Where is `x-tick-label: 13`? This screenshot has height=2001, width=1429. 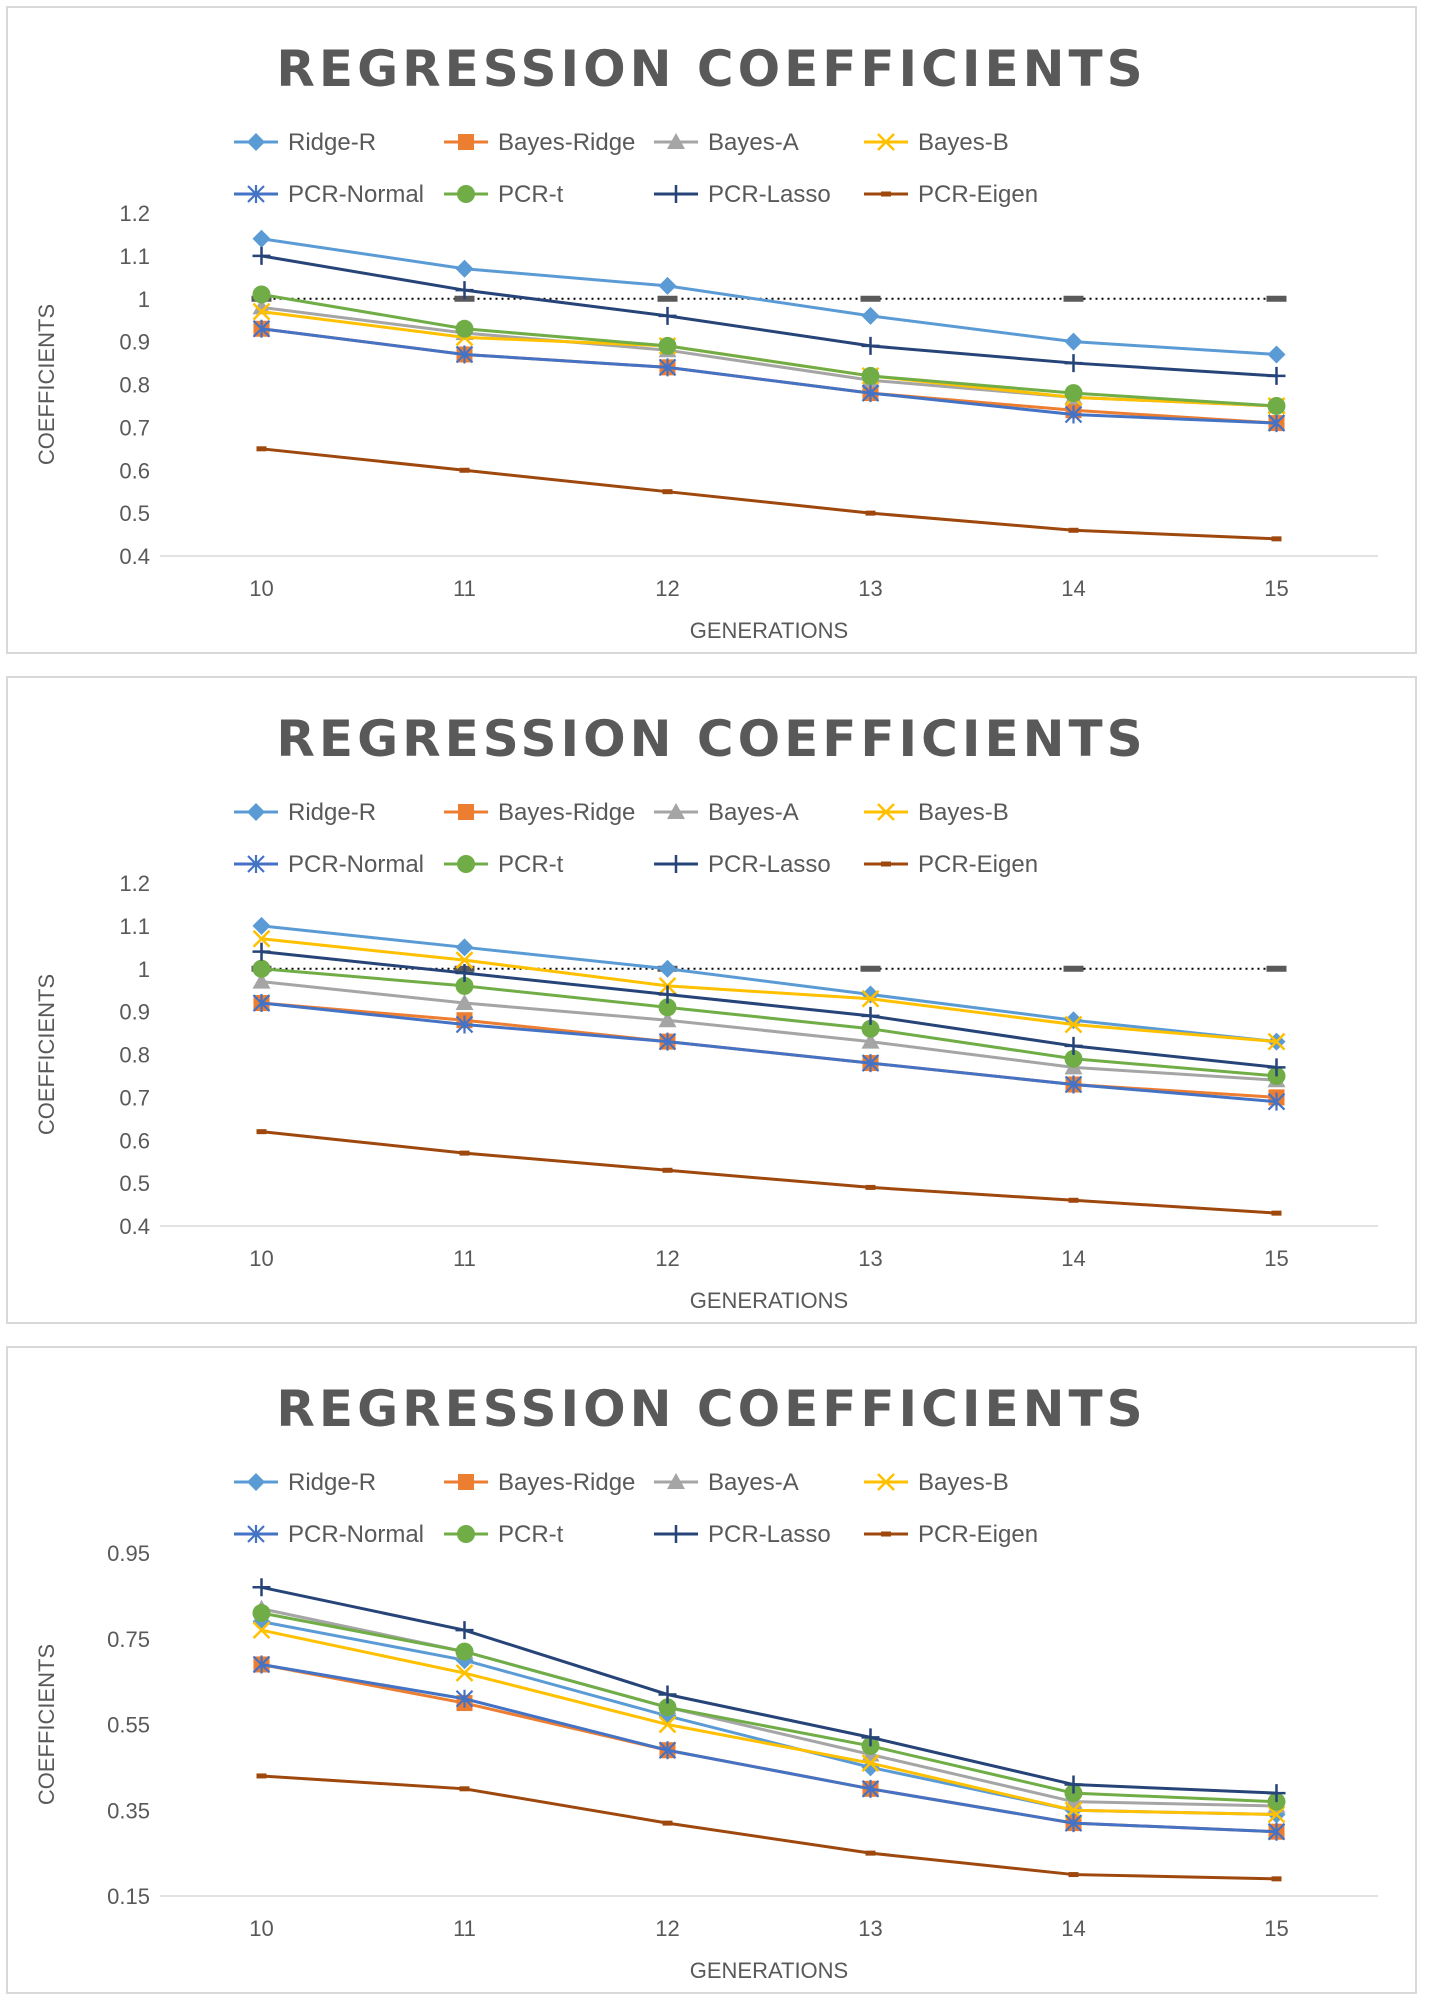
x-tick-label: 13 is located at coordinates (870, 588).